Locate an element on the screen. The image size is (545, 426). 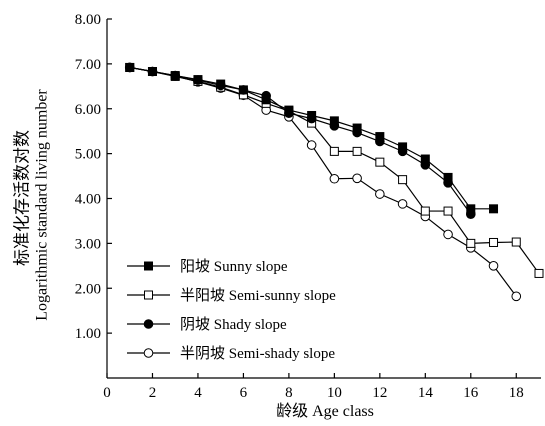
x-tick-label: 6 is located at coordinates (244, 393).